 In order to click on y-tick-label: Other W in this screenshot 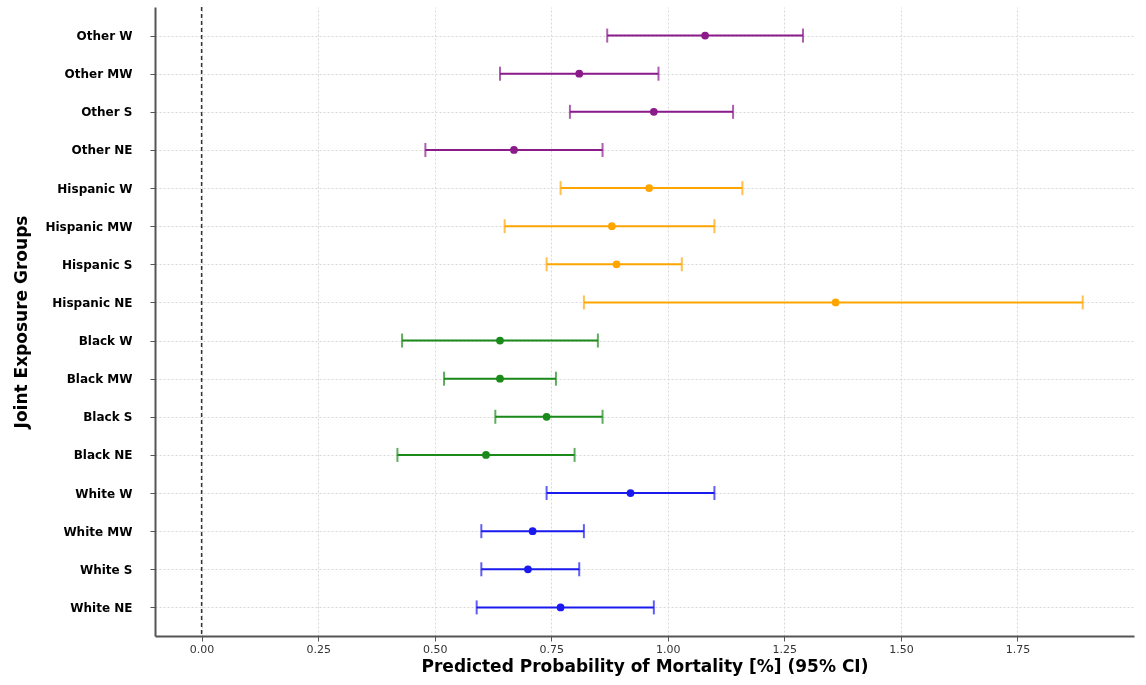, I will do `click(104, 36)`.